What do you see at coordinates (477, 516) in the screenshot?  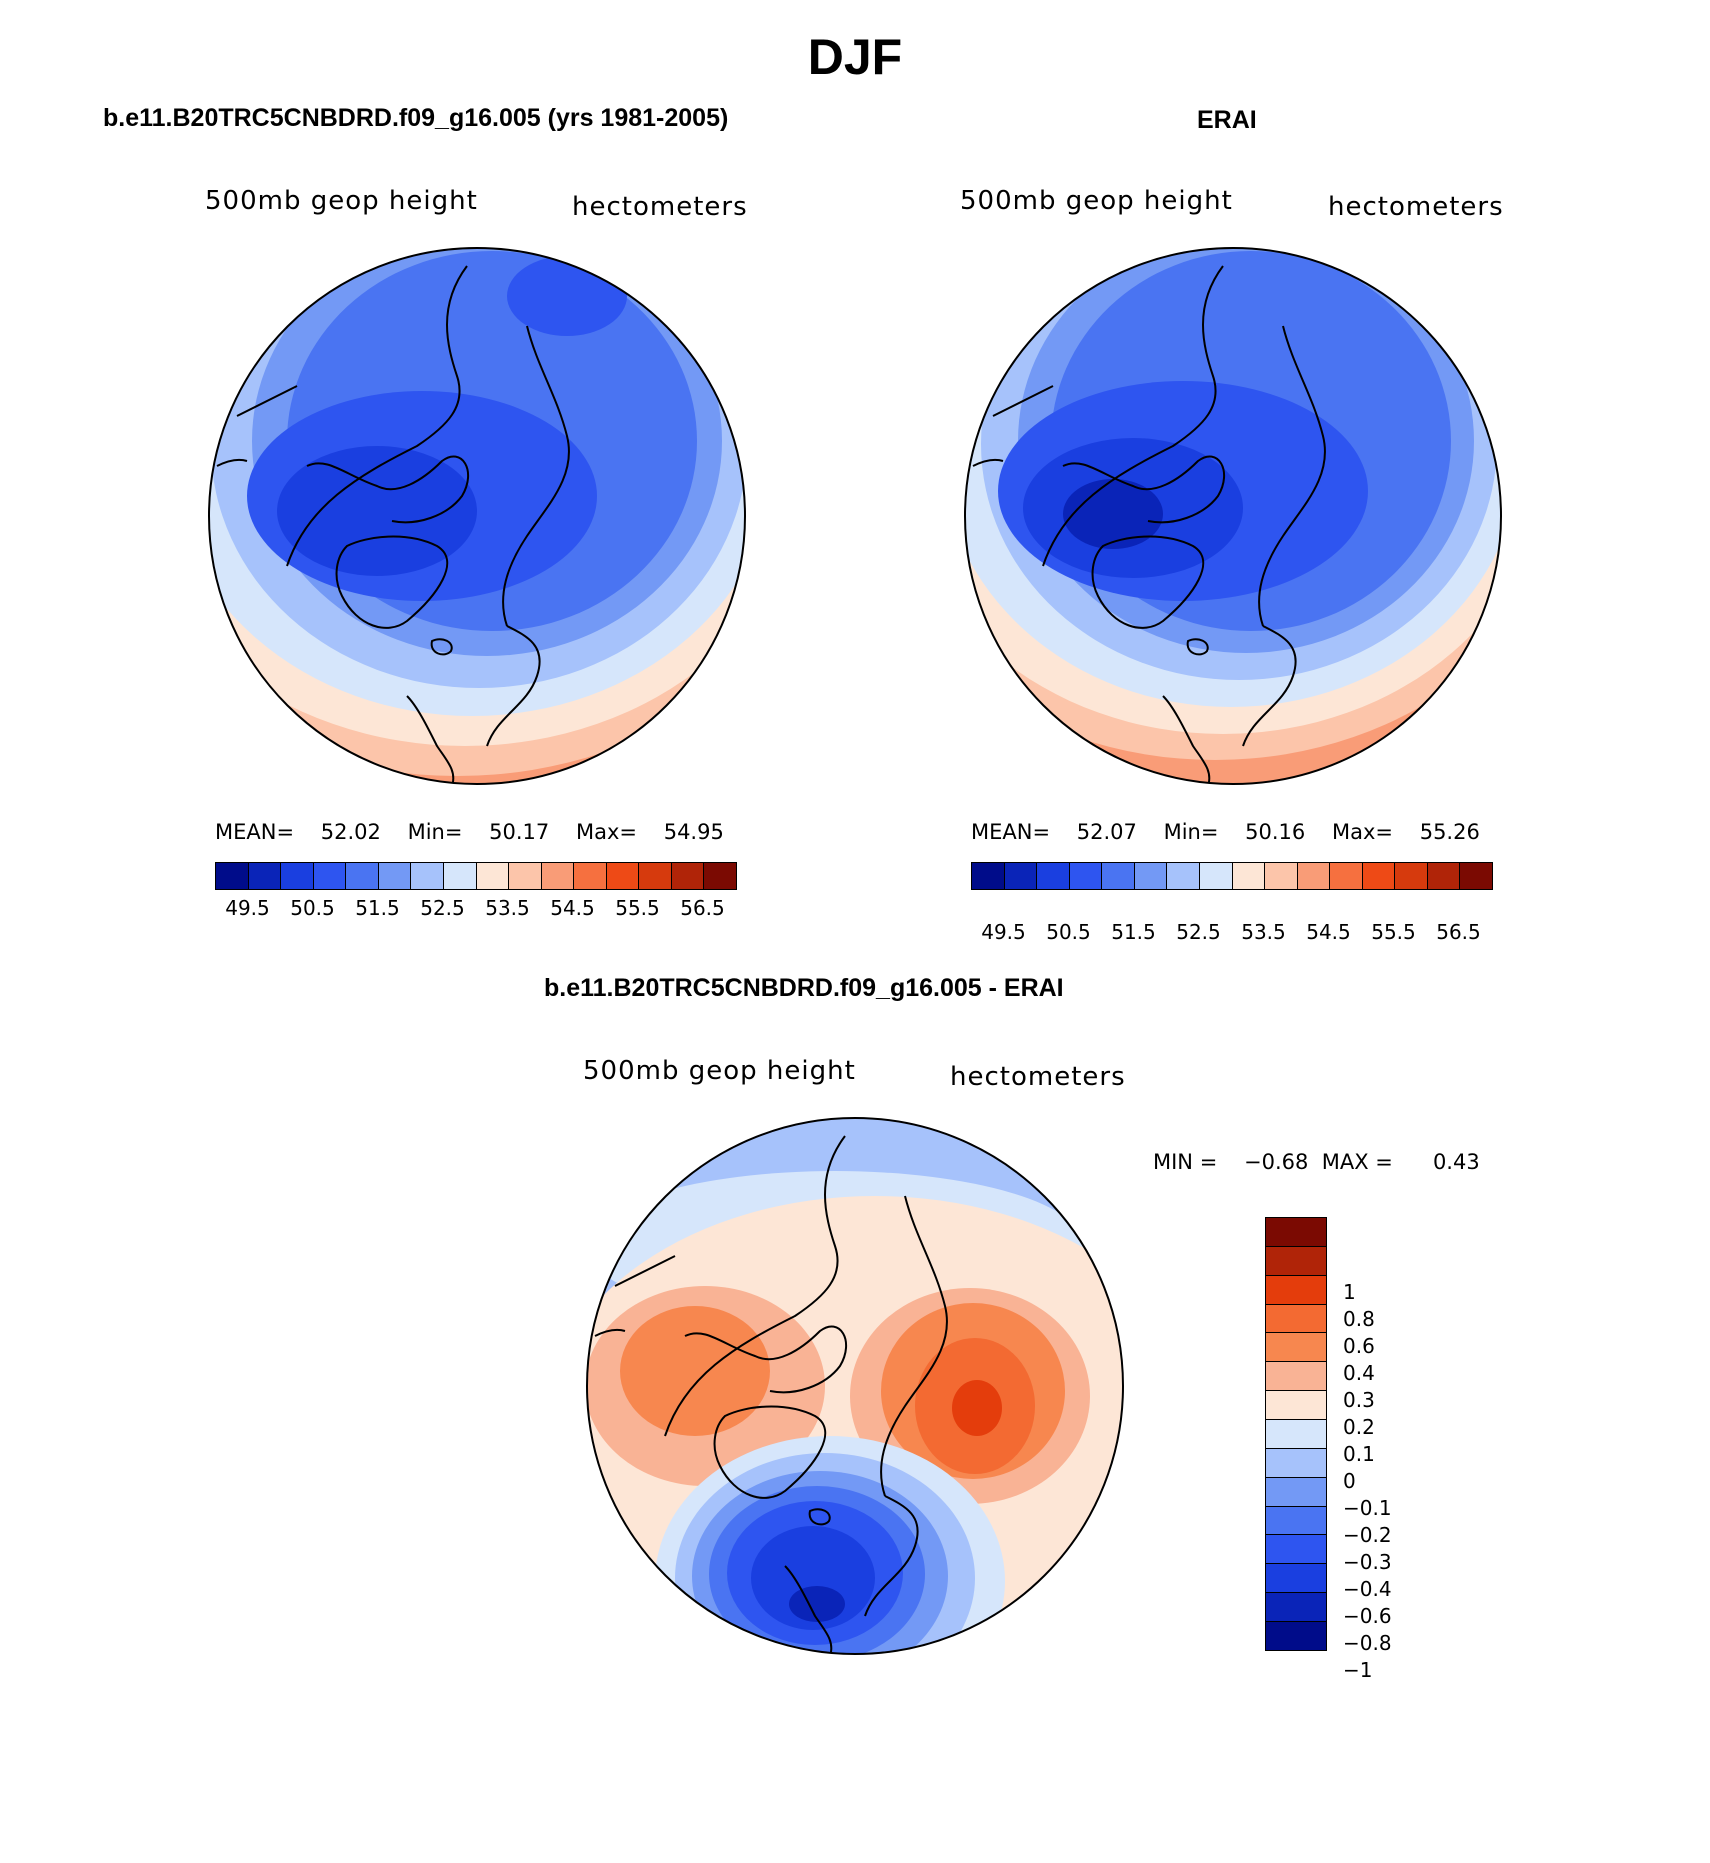 I see `panel1-polar-map` at bounding box center [477, 516].